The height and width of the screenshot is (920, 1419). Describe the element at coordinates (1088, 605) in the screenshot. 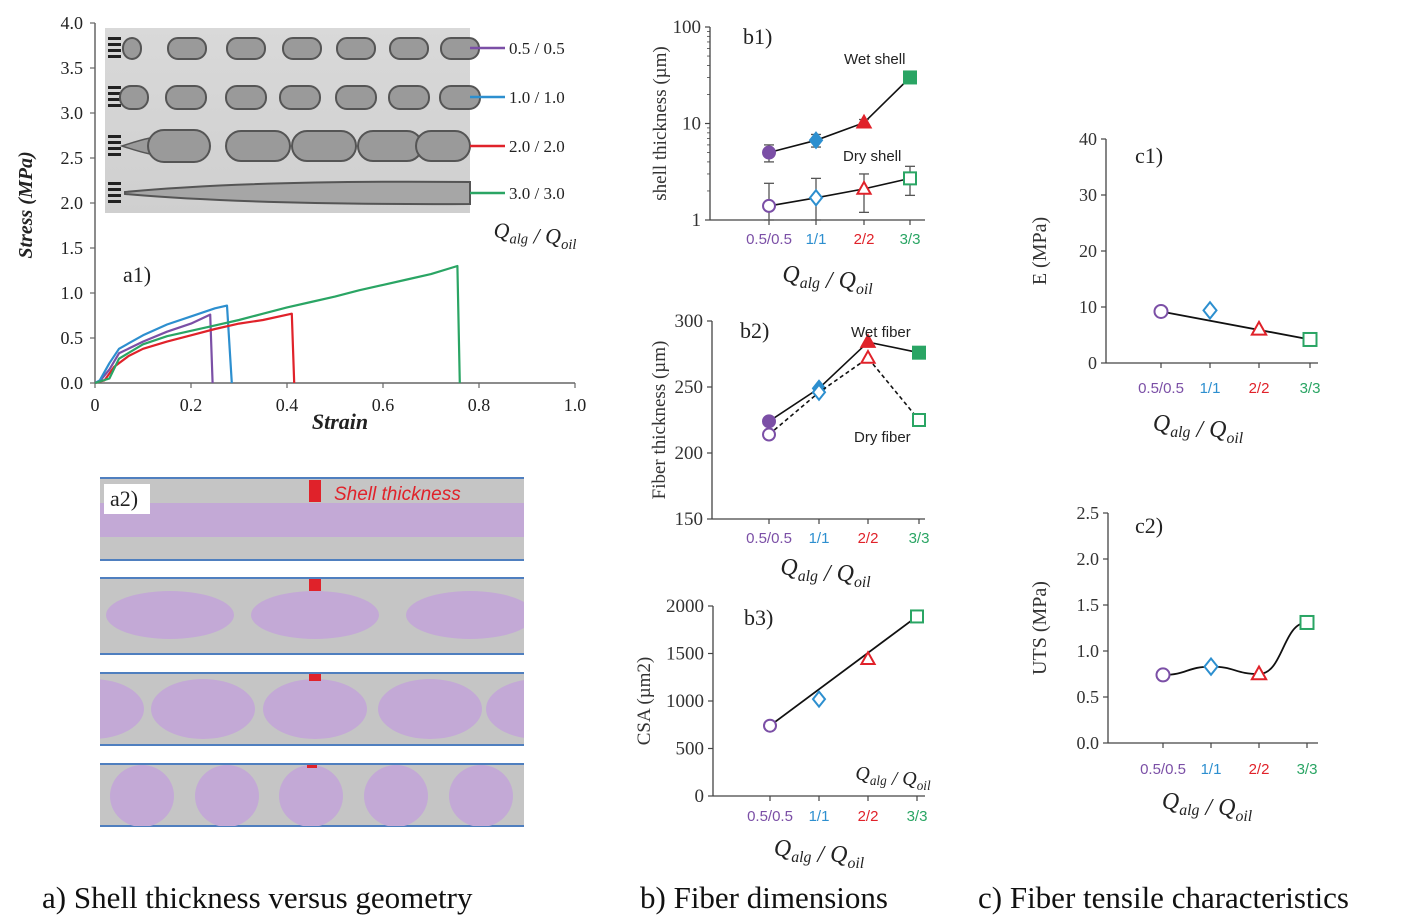

I see `y-tick-label: 1.5` at that location.